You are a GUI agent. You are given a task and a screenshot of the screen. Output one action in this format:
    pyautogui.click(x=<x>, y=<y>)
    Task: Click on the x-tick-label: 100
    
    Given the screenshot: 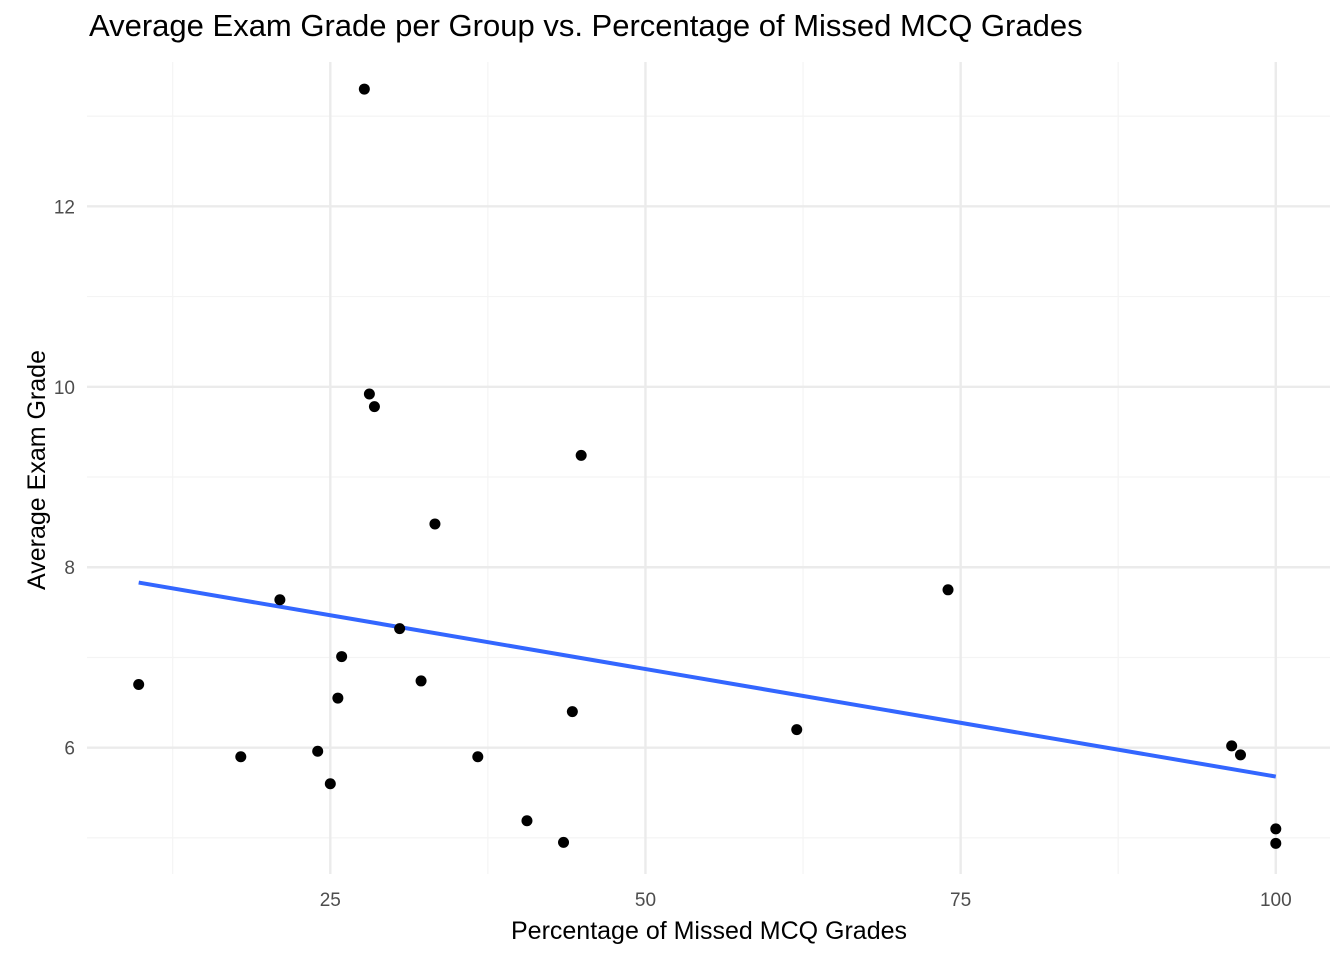 What is the action you would take?
    pyautogui.click(x=1276, y=900)
    